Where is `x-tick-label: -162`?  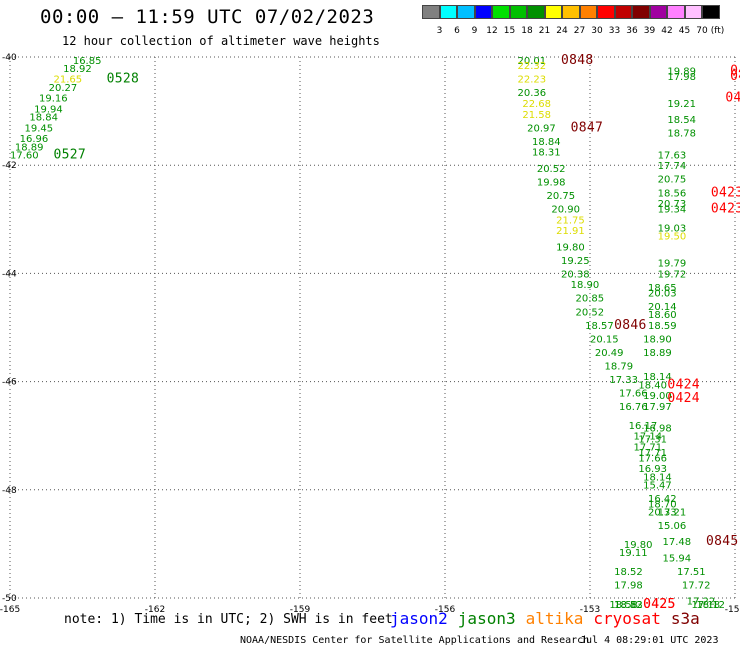
x-tick-label: -162 is located at coordinates (155, 610).